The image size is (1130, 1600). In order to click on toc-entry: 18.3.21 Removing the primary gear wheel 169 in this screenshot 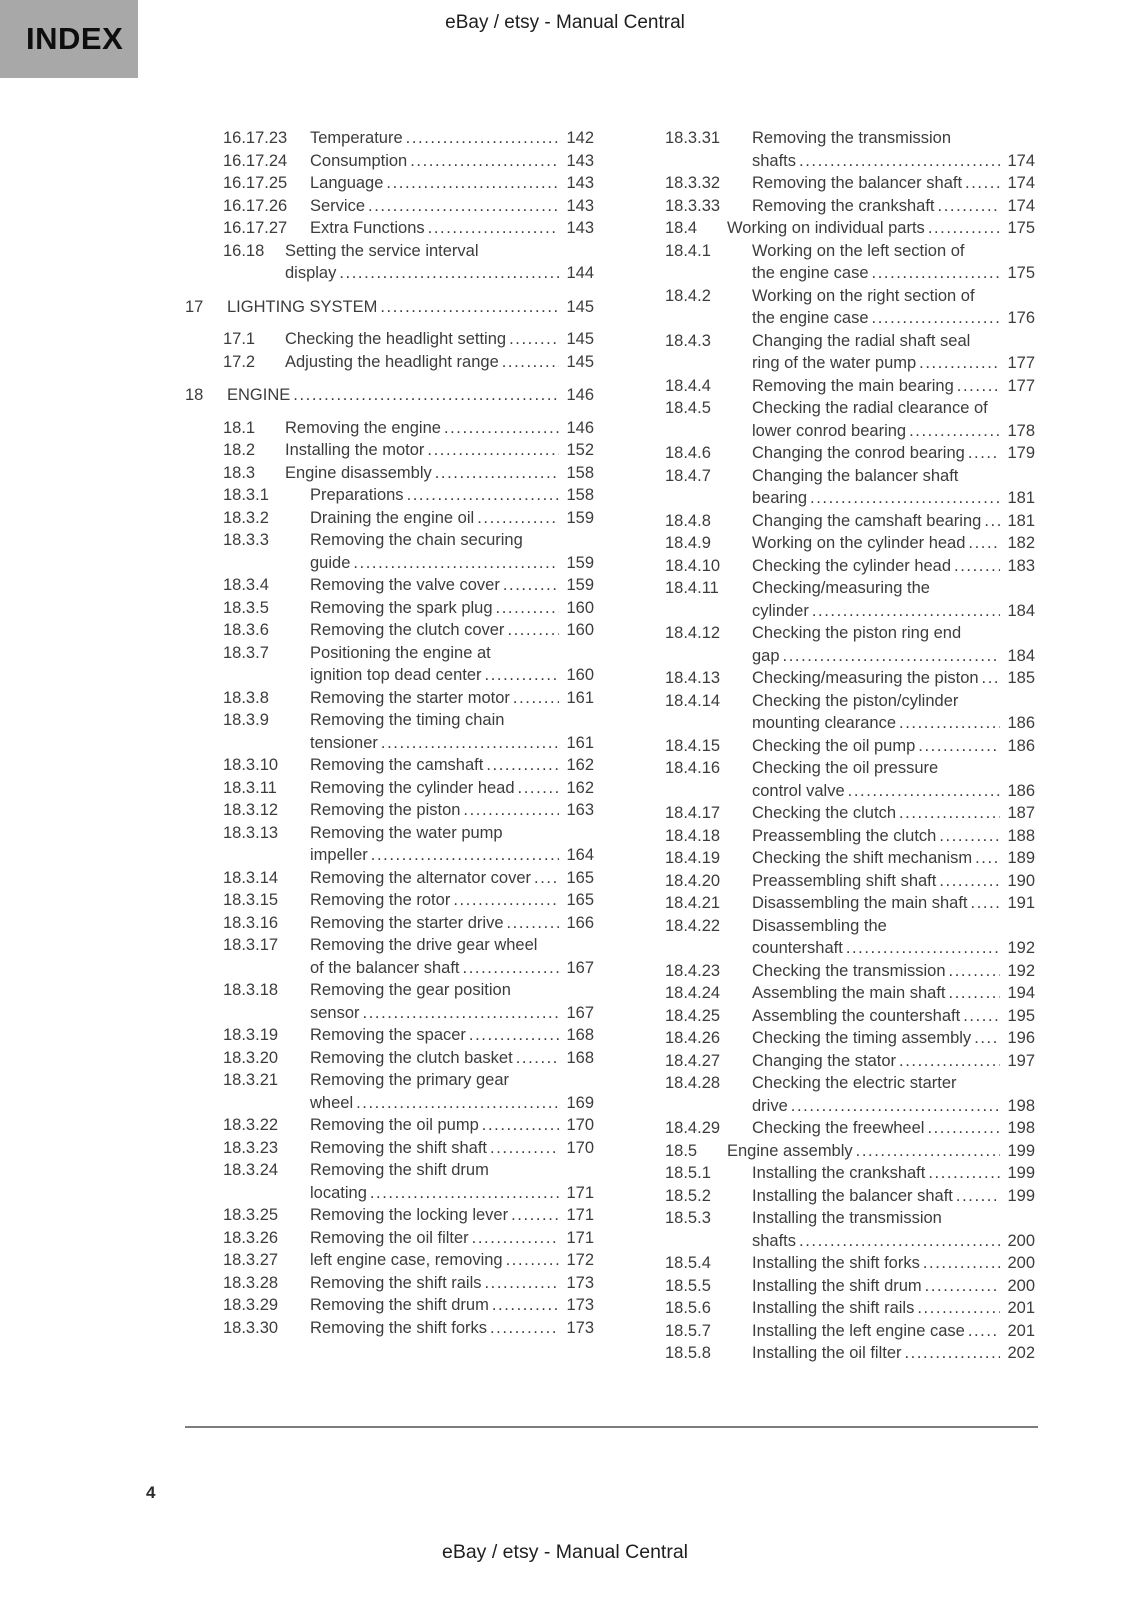, I will do `click(389, 1091)`.